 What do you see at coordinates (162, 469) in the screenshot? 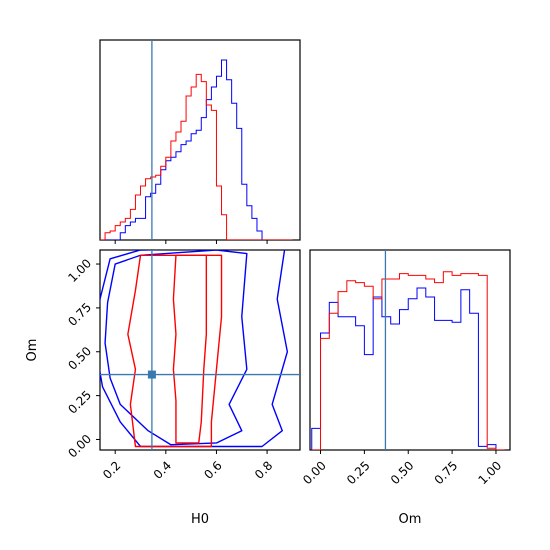
I see `x-h0-tick-label: 0.4` at bounding box center [162, 469].